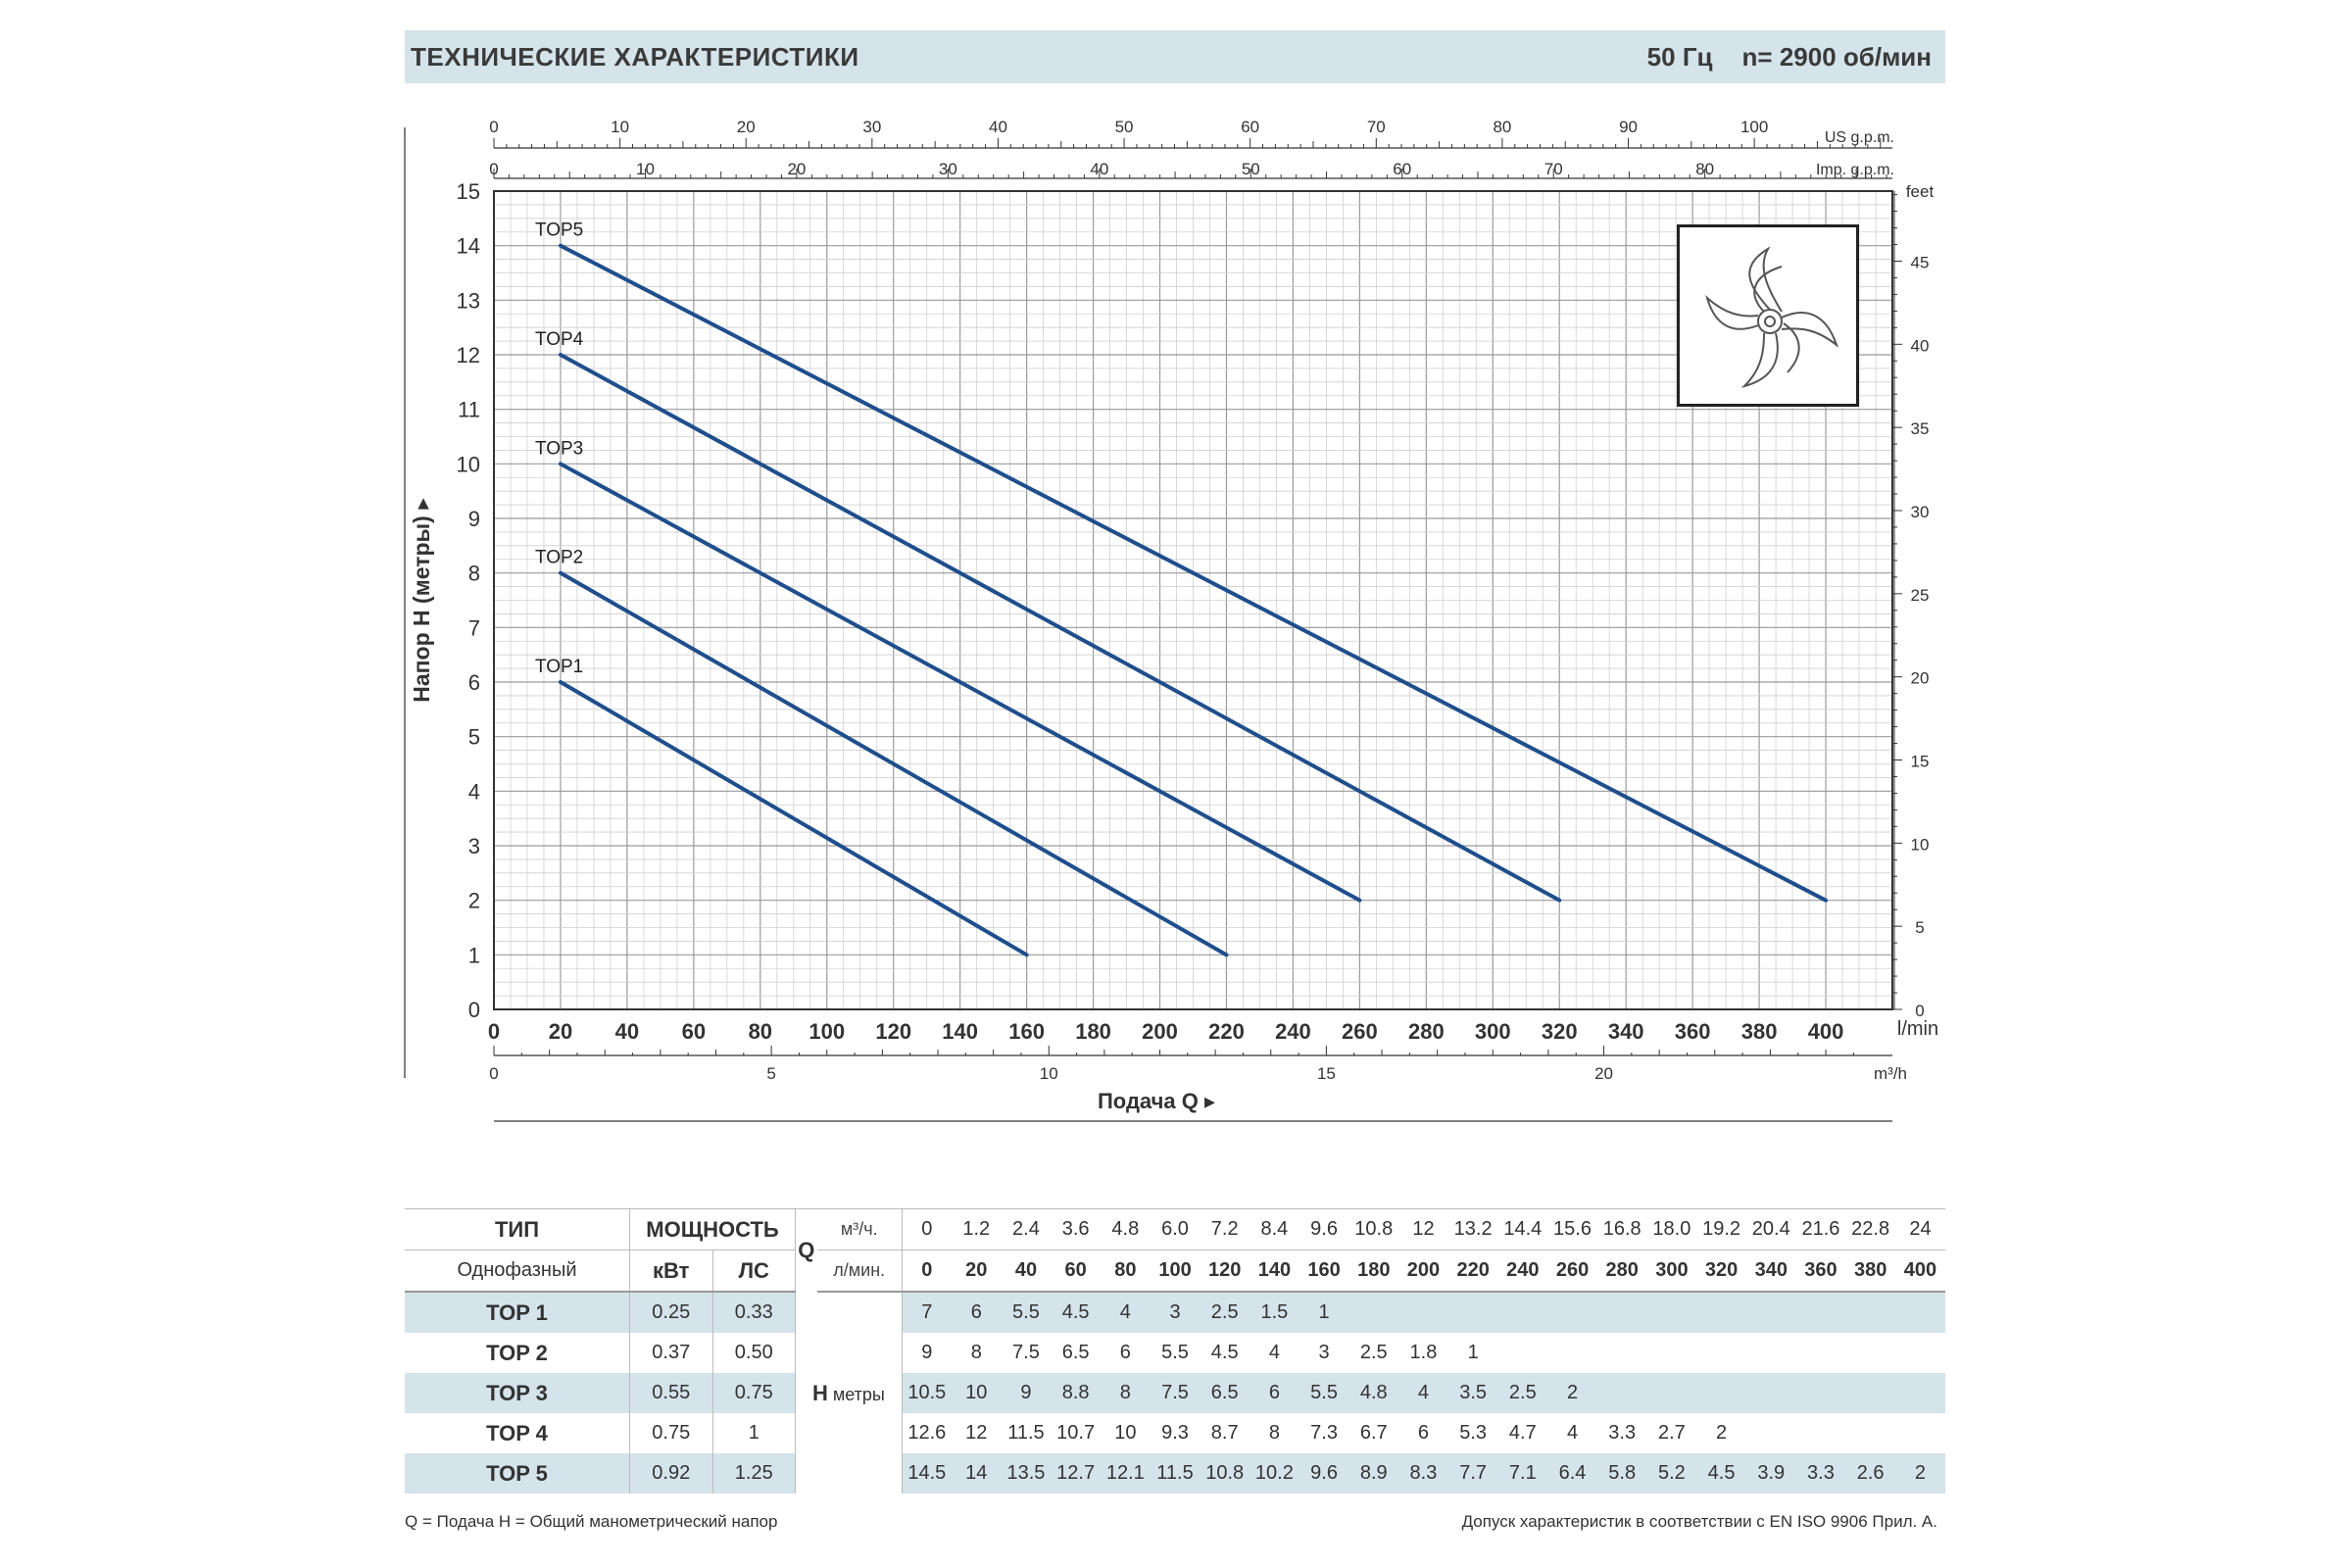 This screenshot has height=1568, width=2352. I want to click on model-name: TOP 4, so click(517, 1433).